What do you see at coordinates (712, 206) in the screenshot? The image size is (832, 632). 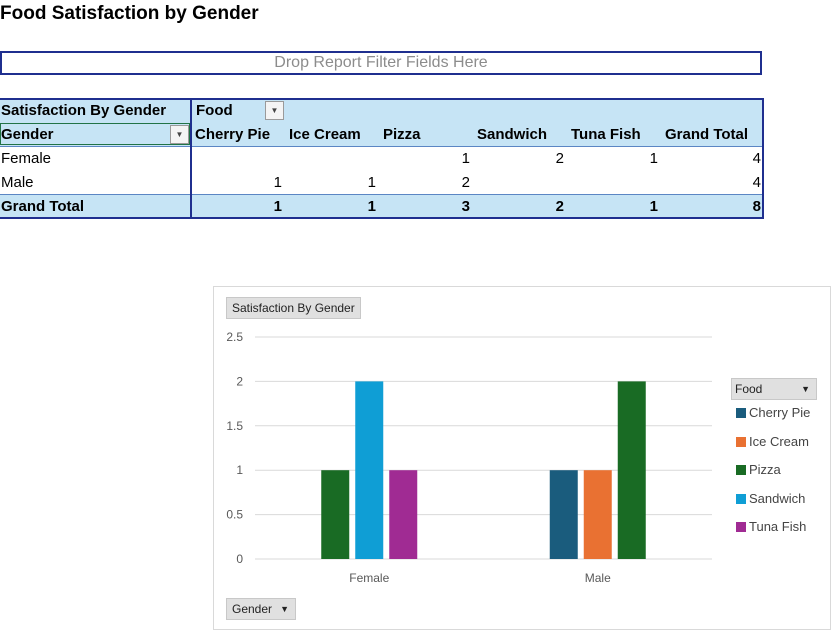 I see `table-cell: 8` at bounding box center [712, 206].